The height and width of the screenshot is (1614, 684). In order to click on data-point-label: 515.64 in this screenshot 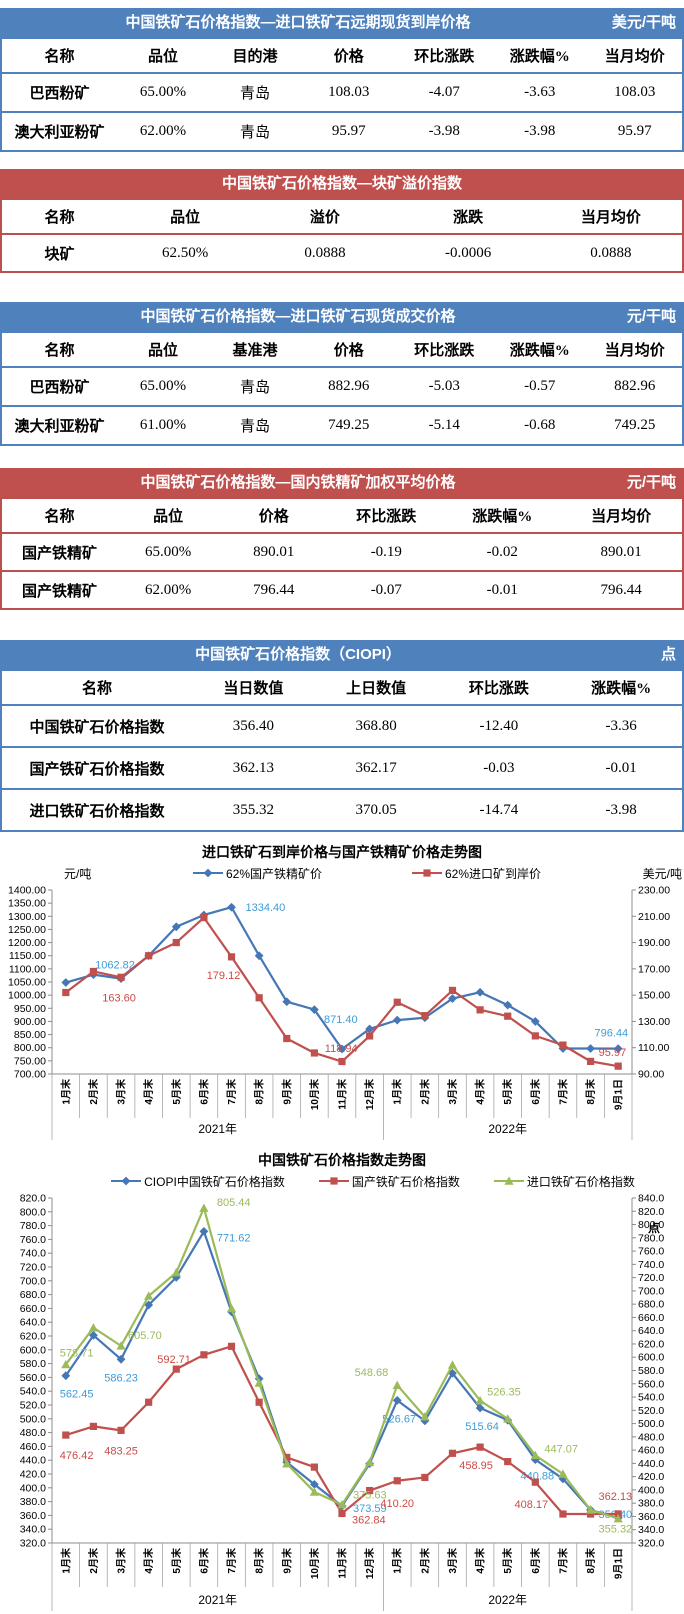, I will do `click(482, 1427)`.